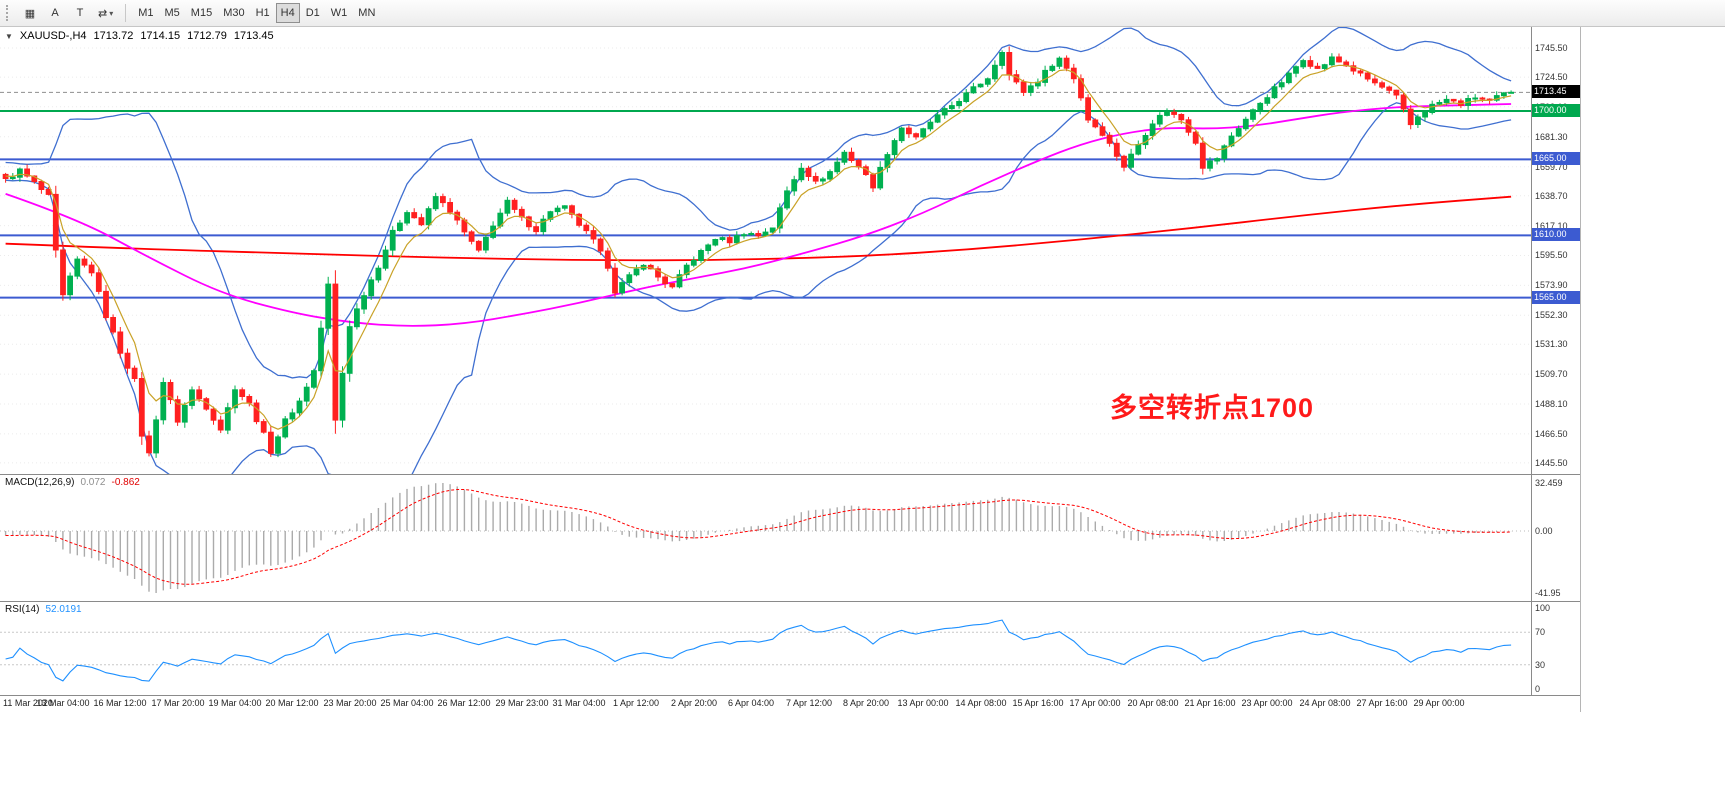 This screenshot has height=789, width=1725. Describe the element at coordinates (1555, 648) in the screenshot. I see `rsi-axis: 100 70 30 0` at that location.